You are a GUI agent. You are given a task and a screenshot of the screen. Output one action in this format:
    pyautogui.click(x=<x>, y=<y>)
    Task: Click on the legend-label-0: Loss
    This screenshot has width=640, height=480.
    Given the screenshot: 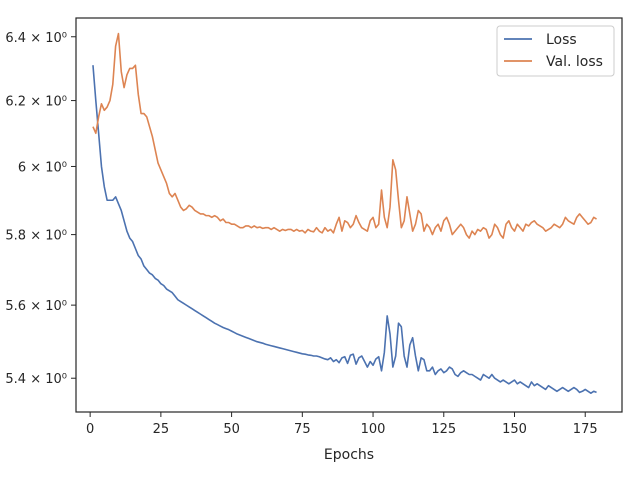 What is the action you would take?
    pyautogui.click(x=561, y=40)
    